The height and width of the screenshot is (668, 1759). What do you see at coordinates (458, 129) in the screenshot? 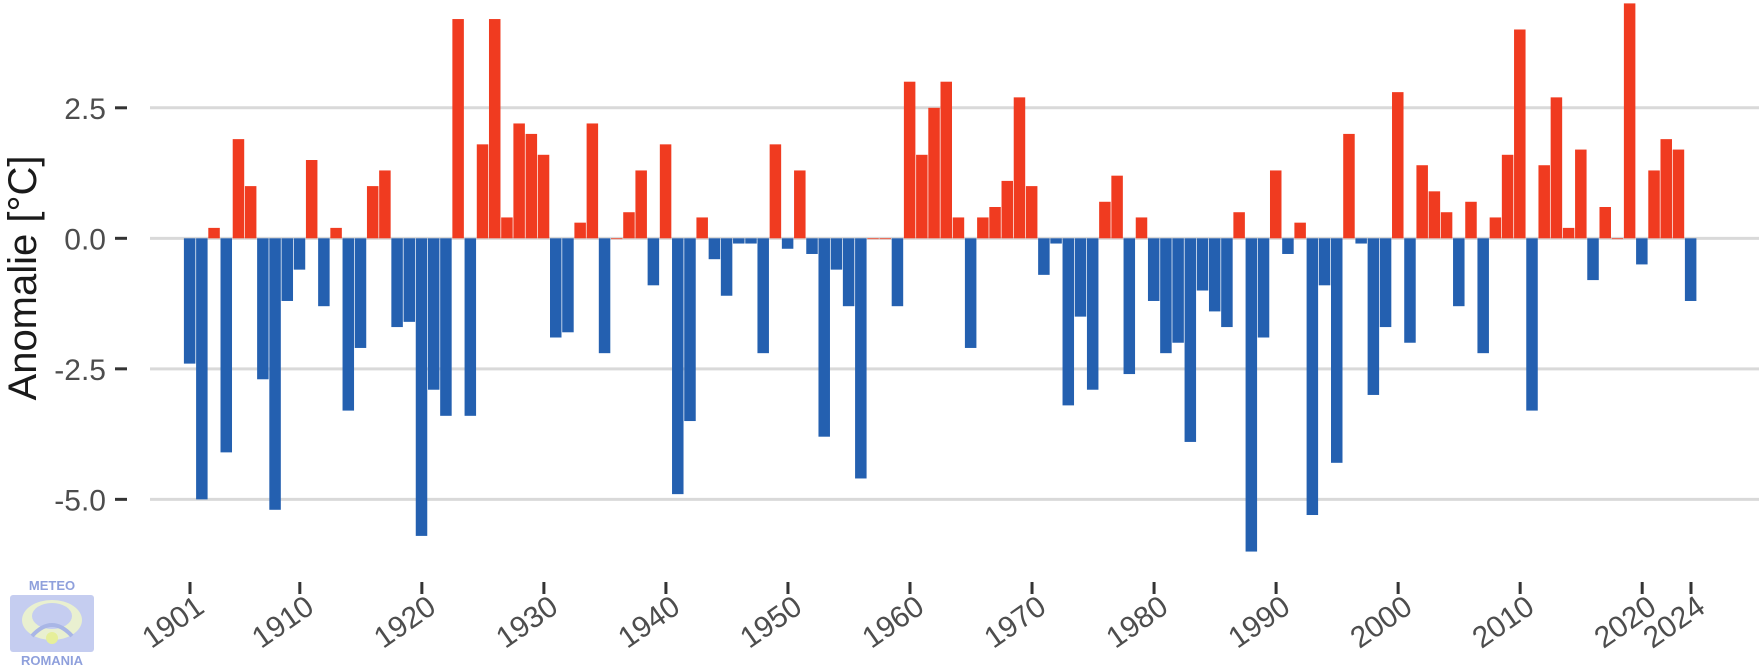
I see `bar-1923` at bounding box center [458, 129].